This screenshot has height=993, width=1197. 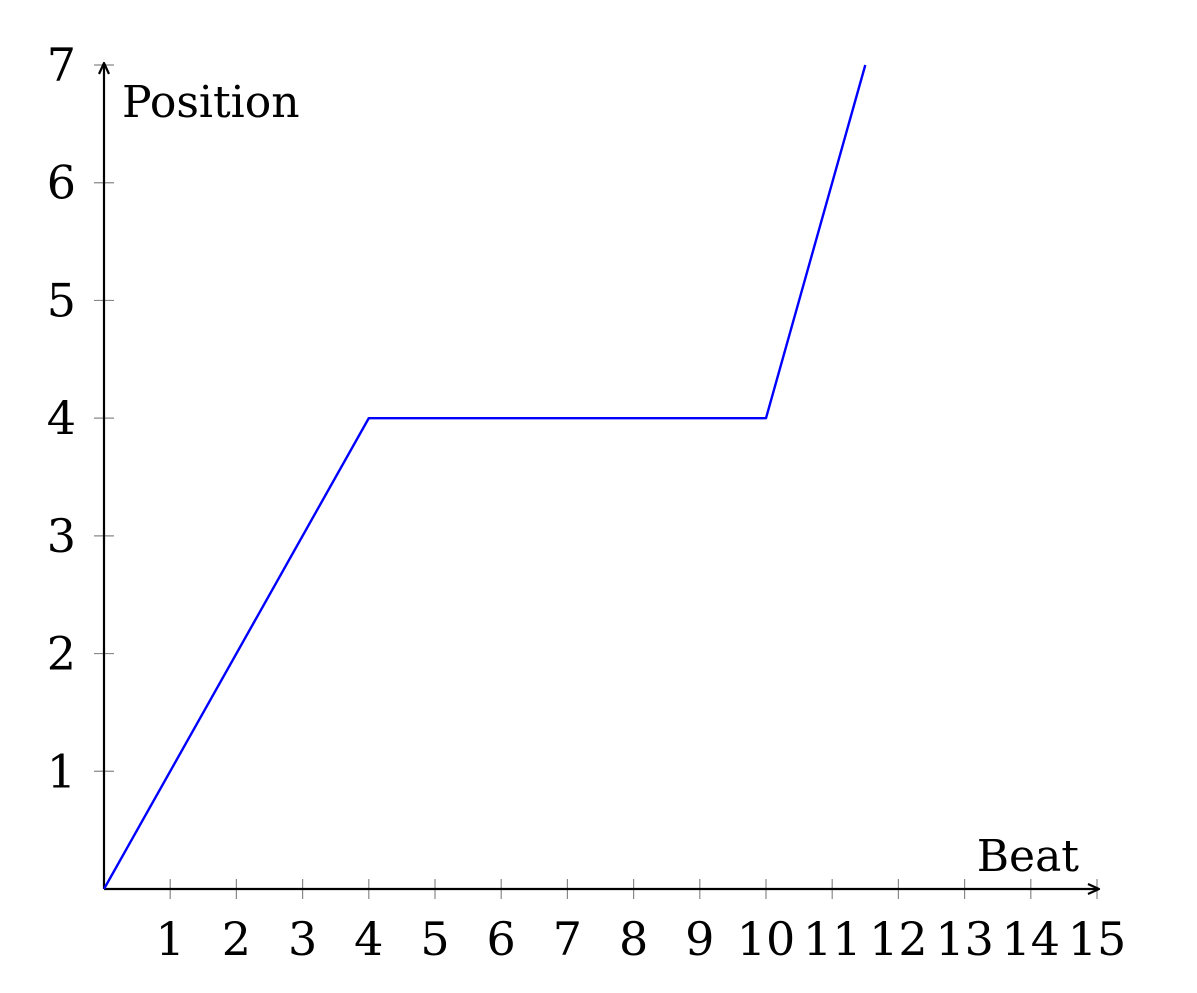 I want to click on y-tick-label: 2, so click(x=61, y=654).